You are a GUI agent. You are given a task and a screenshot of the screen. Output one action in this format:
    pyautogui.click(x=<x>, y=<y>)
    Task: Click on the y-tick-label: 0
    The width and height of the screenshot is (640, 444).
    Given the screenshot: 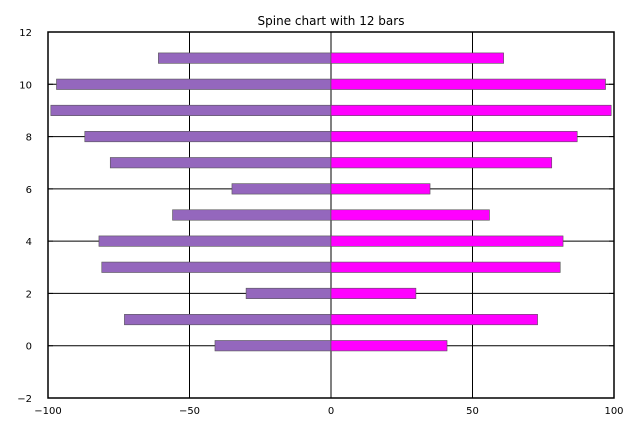 What is the action you would take?
    pyautogui.click(x=29, y=347)
    